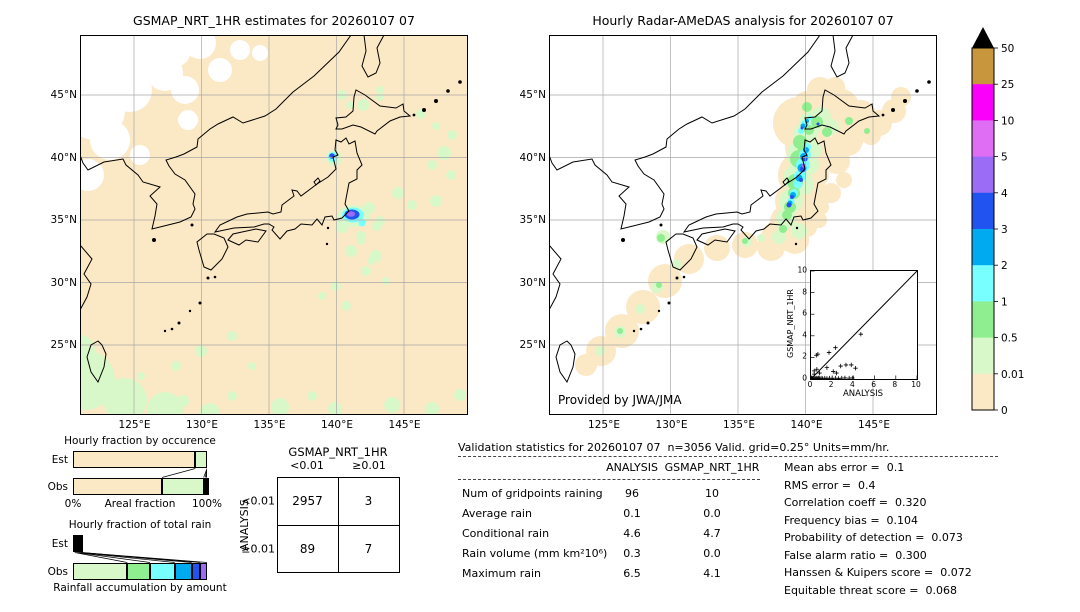 This screenshot has width=1080, height=612. I want to click on stat-analysis-value: 6.5, so click(632, 573).